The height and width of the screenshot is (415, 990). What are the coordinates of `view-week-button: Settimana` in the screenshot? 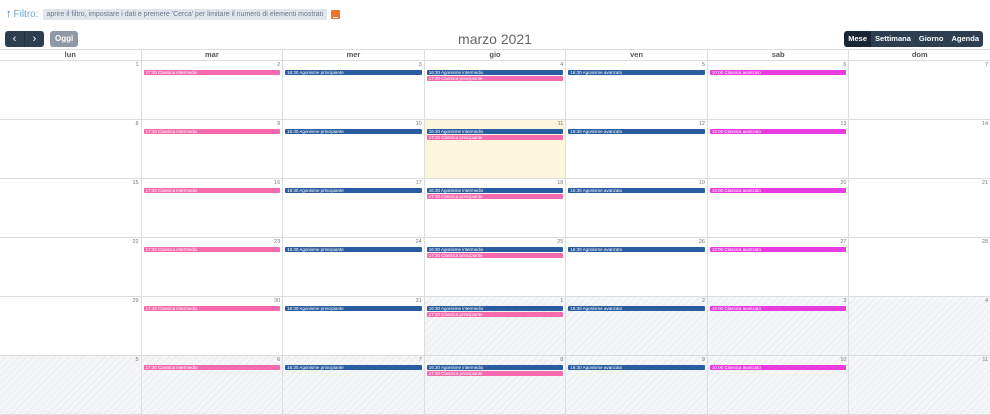 It's located at (893, 39).